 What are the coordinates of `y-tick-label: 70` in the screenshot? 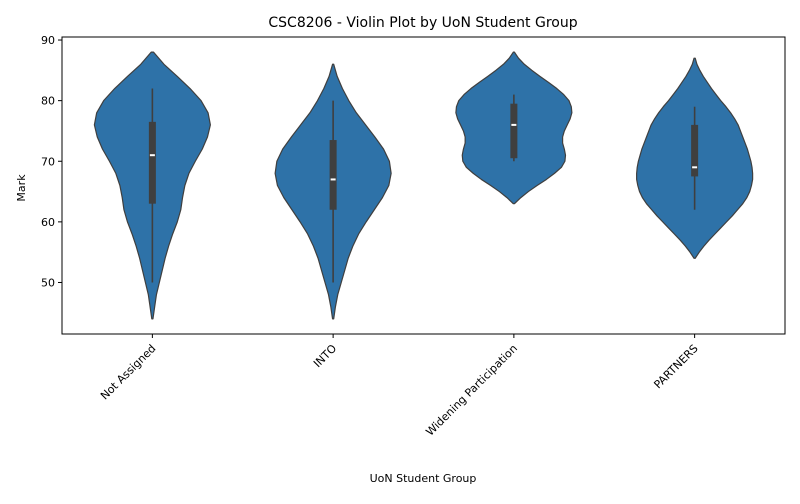 It's located at (48, 161).